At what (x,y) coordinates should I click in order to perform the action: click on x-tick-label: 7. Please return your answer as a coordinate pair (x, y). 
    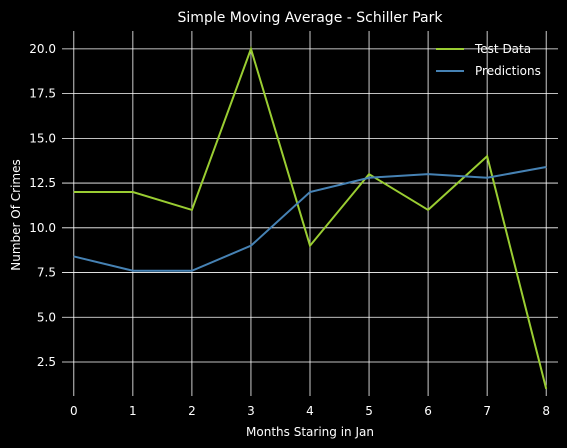
    Looking at the image, I should click on (487, 411).